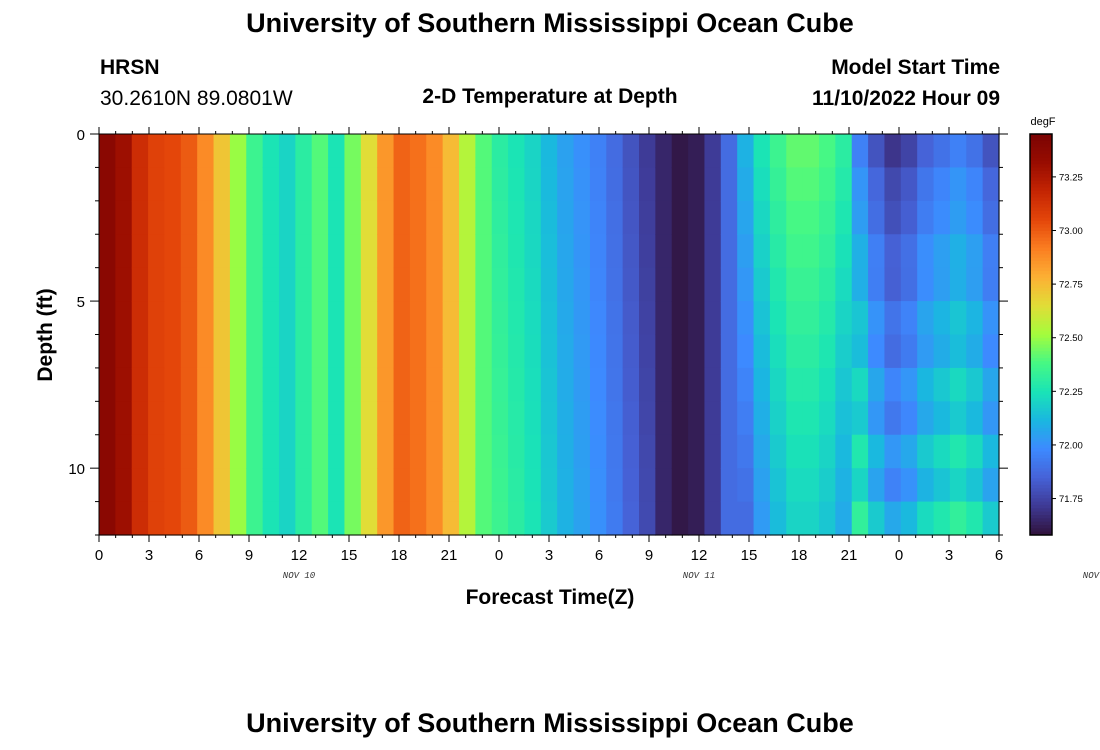  What do you see at coordinates (949, 555) in the screenshot?
I see `x-tick-label: 3` at bounding box center [949, 555].